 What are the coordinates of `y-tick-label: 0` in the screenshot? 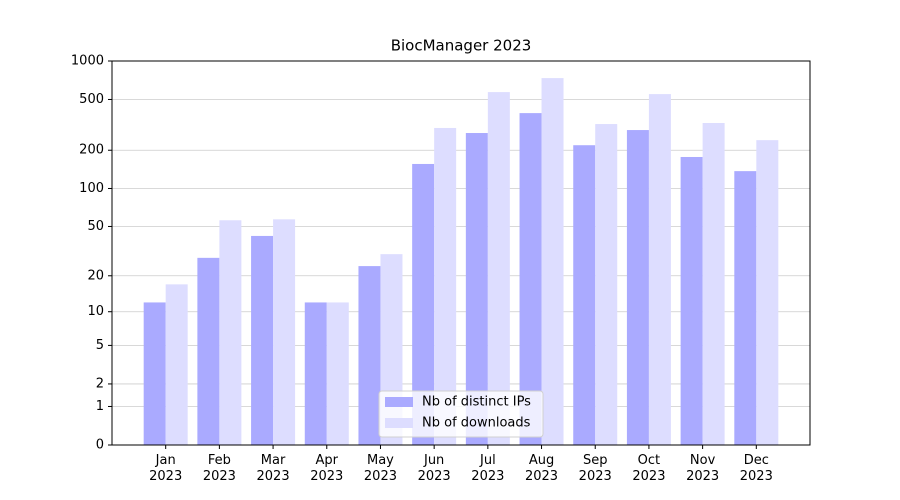 It's located at (100, 445).